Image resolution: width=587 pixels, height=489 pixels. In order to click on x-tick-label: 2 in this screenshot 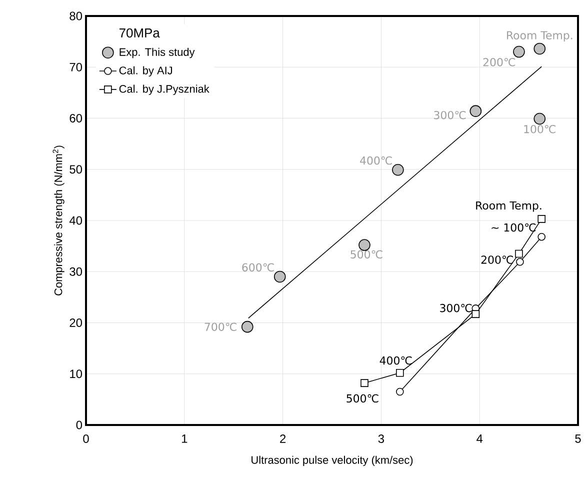, I will do `click(283, 438)`.